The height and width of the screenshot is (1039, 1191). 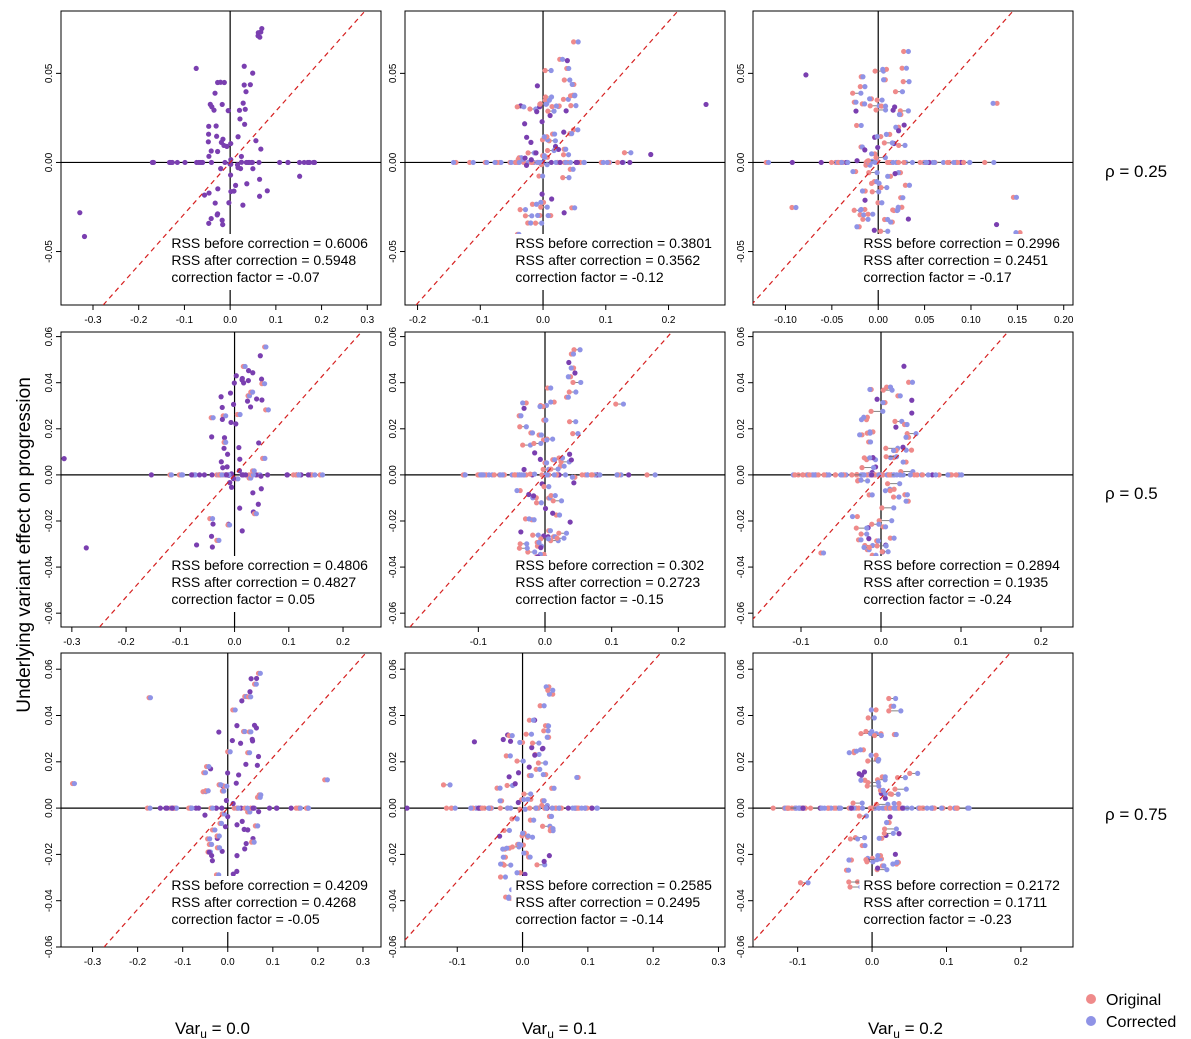 What do you see at coordinates (607, 260) in the screenshot?
I see `rss-annotation: RSS after correction = 0.3562` at bounding box center [607, 260].